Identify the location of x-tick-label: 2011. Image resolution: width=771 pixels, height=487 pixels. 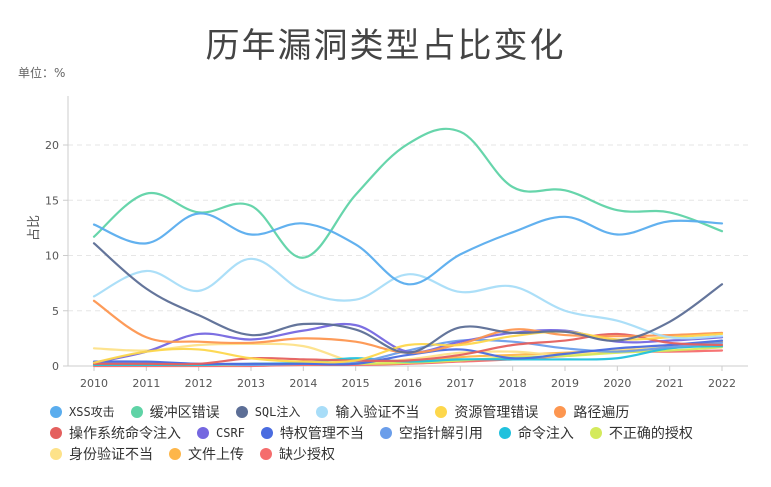
(146, 383).